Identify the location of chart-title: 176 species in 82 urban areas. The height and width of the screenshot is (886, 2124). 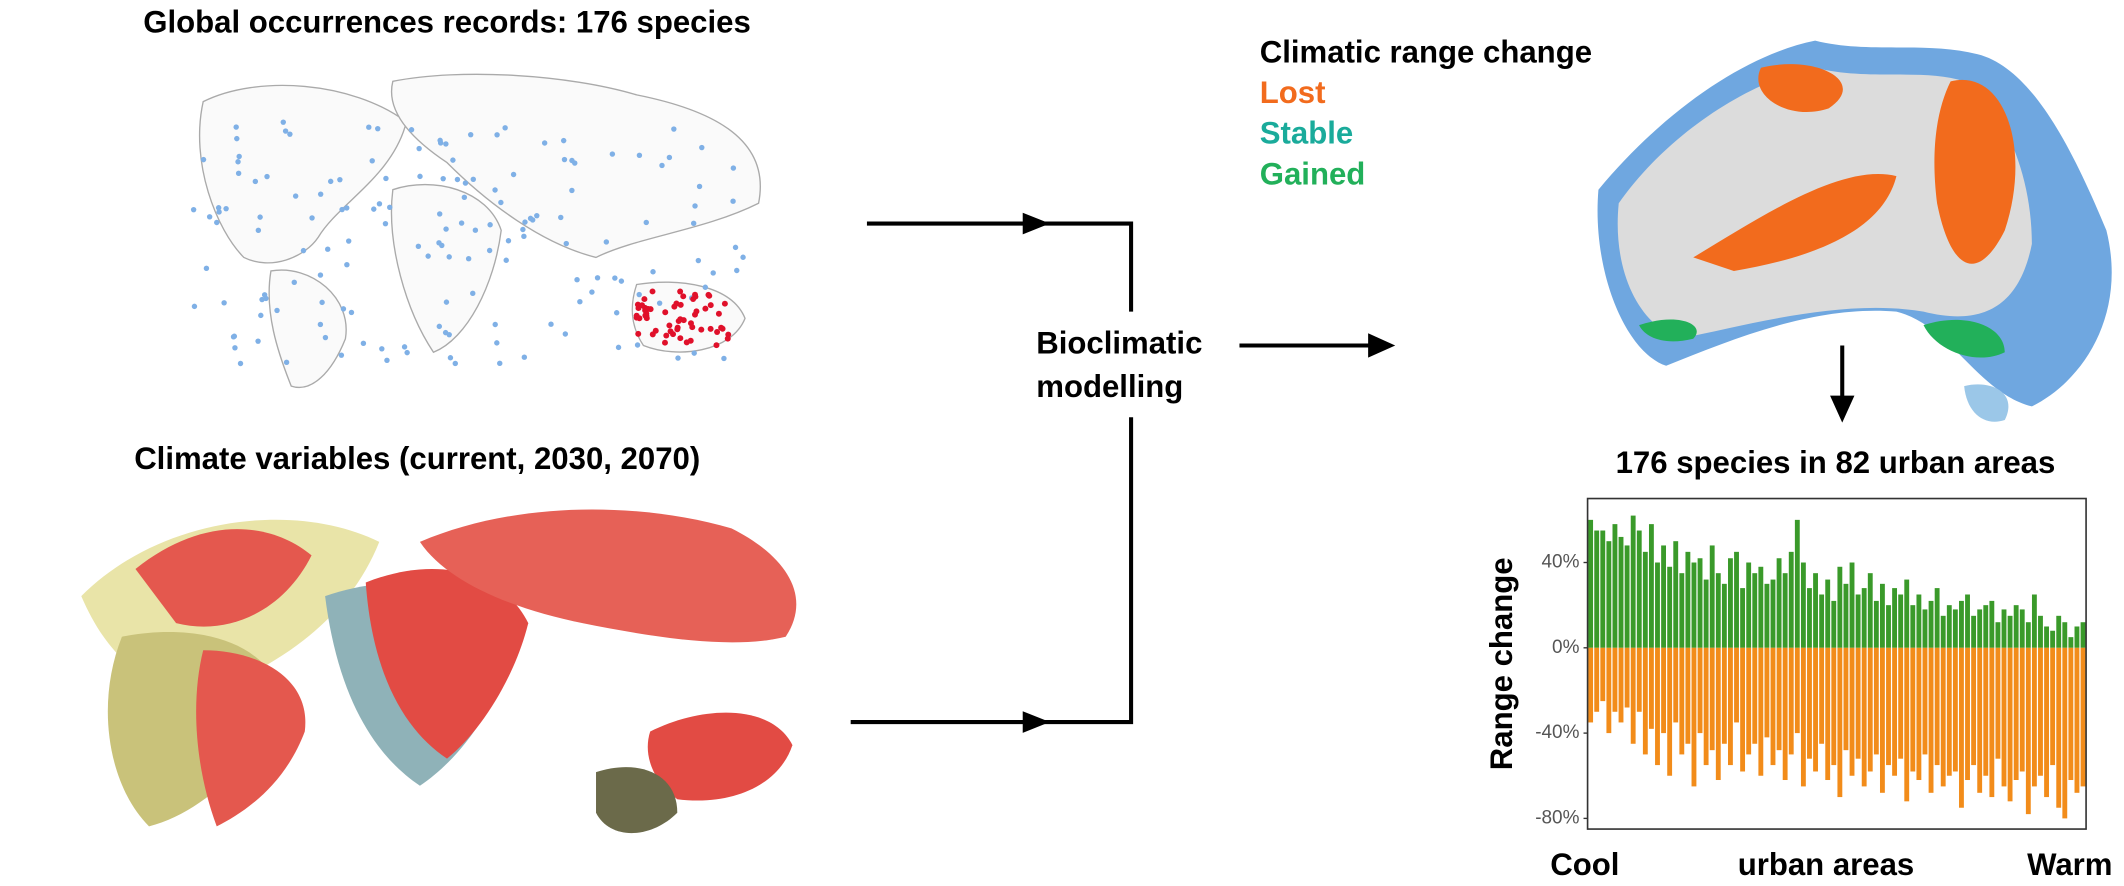
(1836, 462).